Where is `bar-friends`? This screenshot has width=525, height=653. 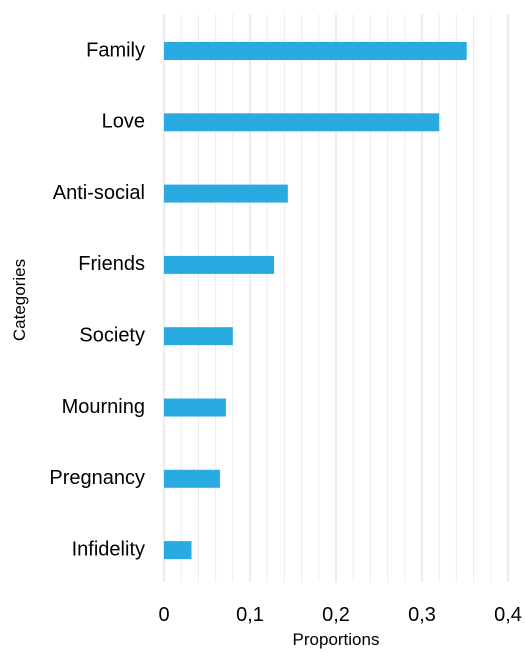
bar-friends is located at coordinates (219, 264).